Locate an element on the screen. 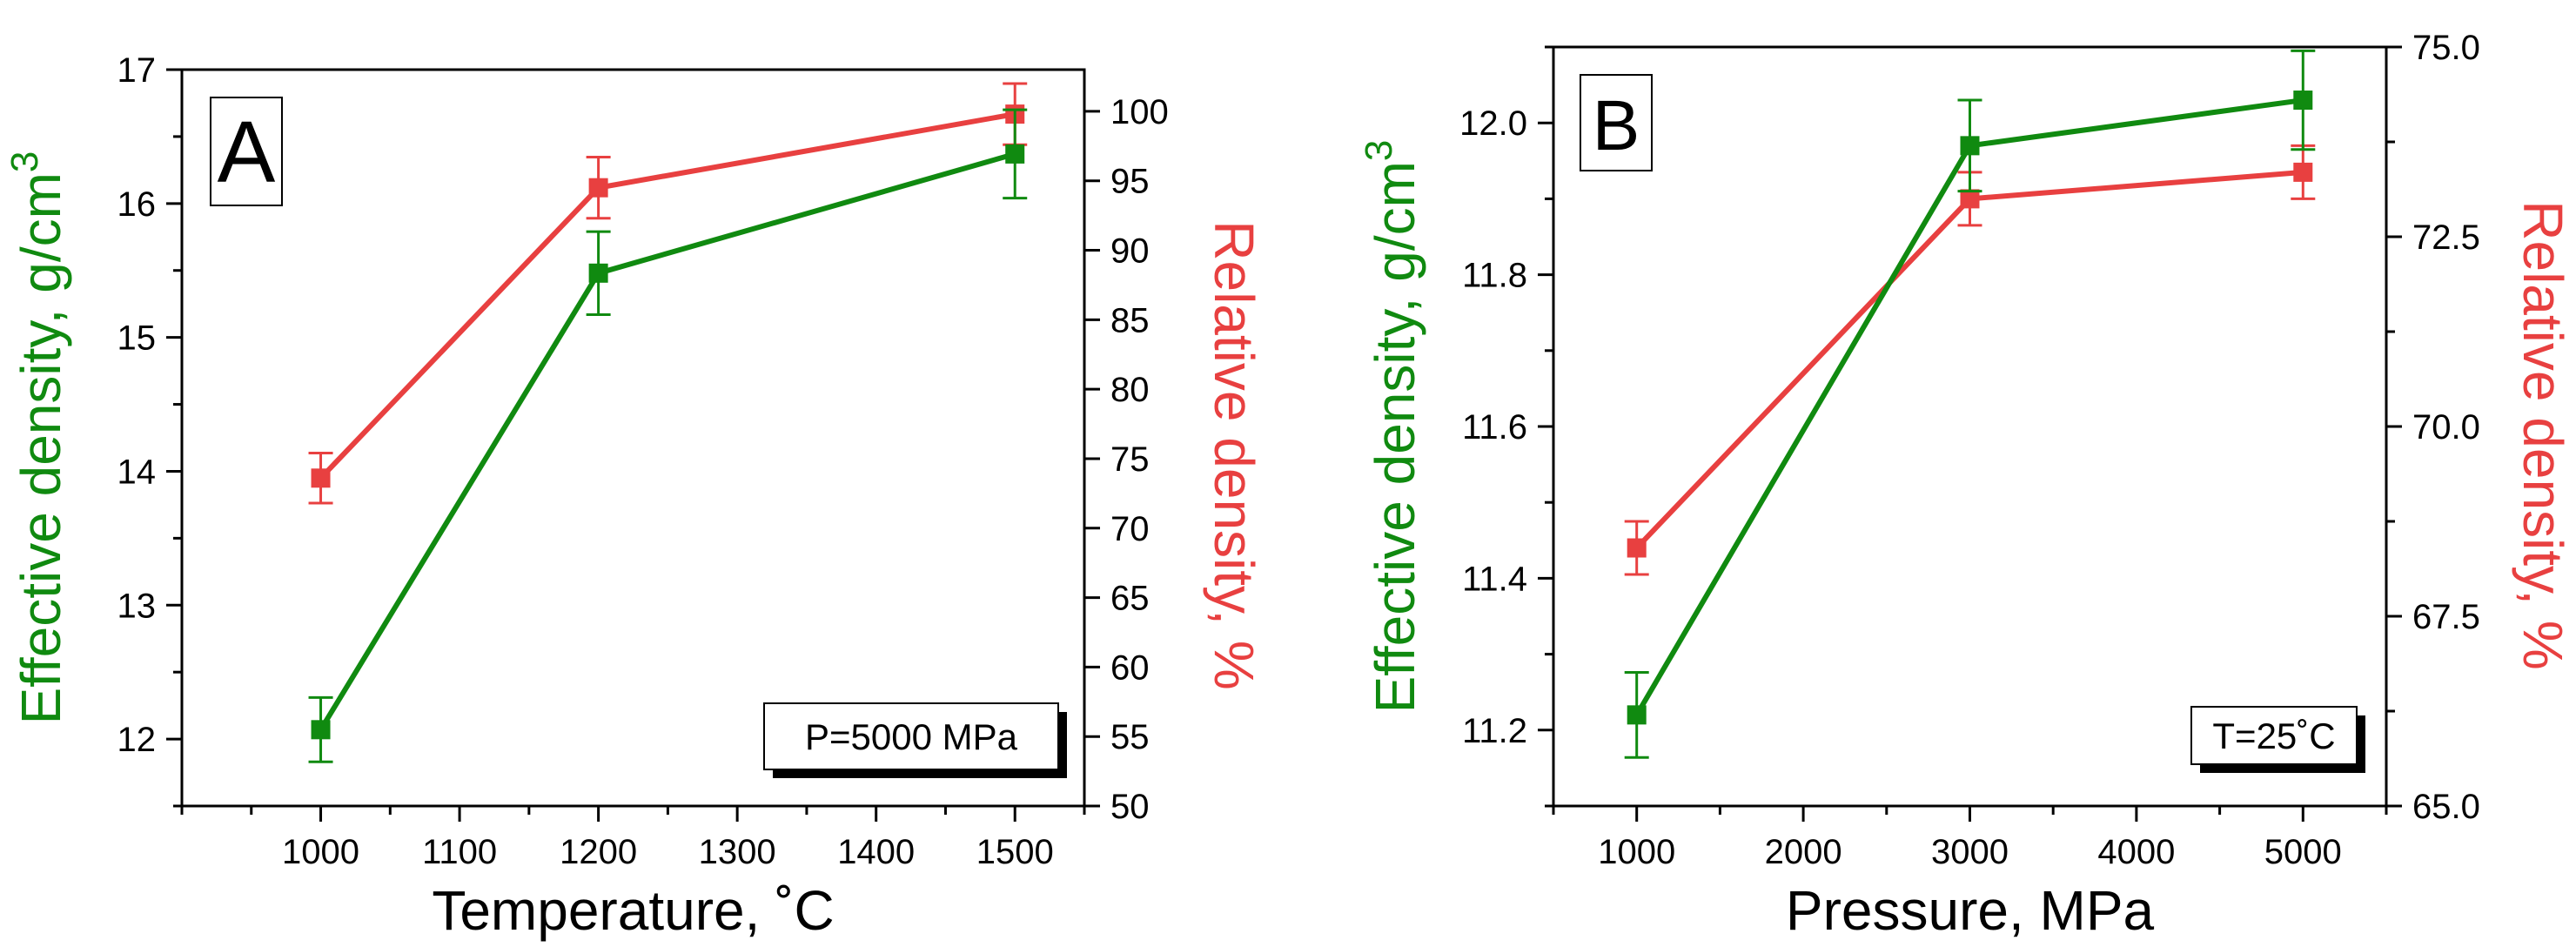 Image resolution: width=2576 pixels, height=947 pixels. y-right-tick-label: 67.5 is located at coordinates (2446, 617).